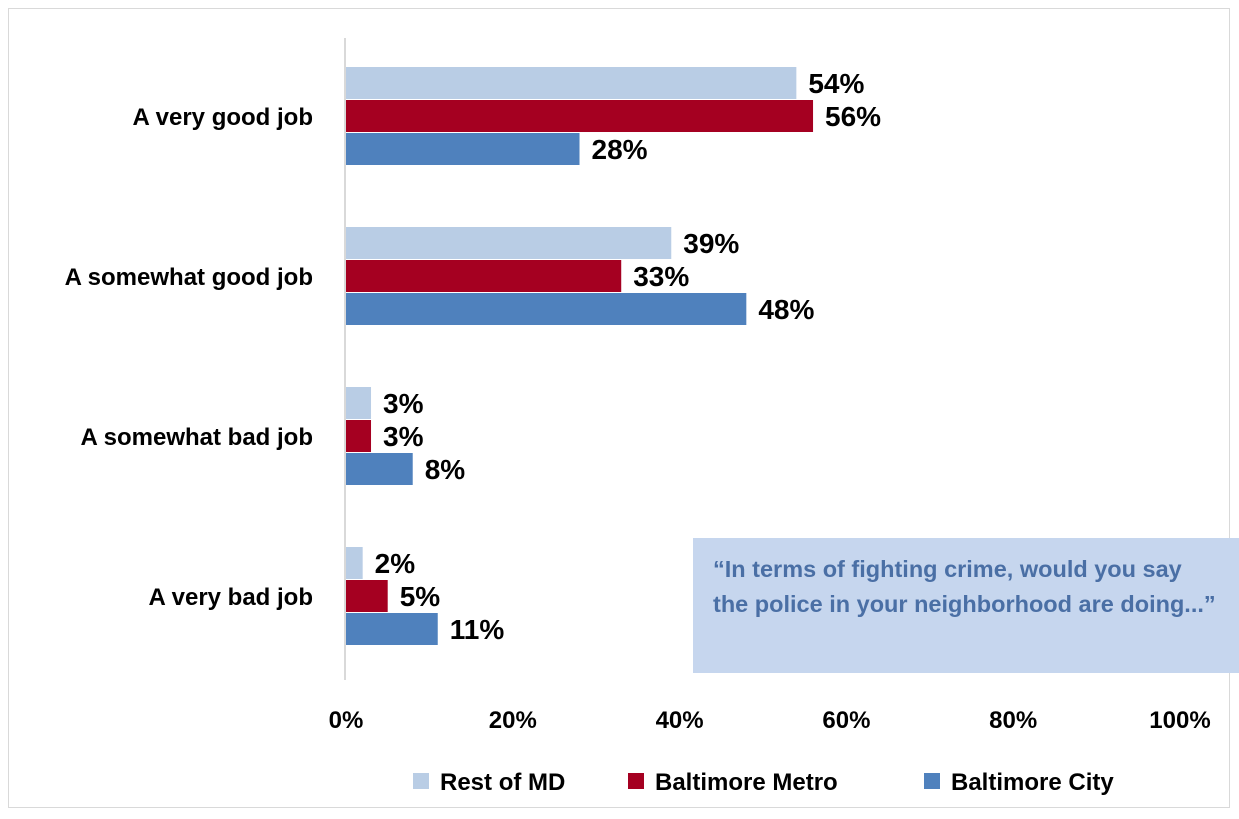 Image resolution: width=1239 pixels, height=819 pixels. Describe the element at coordinates (1179, 720) in the screenshot. I see `x-tick-label: 100%` at that location.